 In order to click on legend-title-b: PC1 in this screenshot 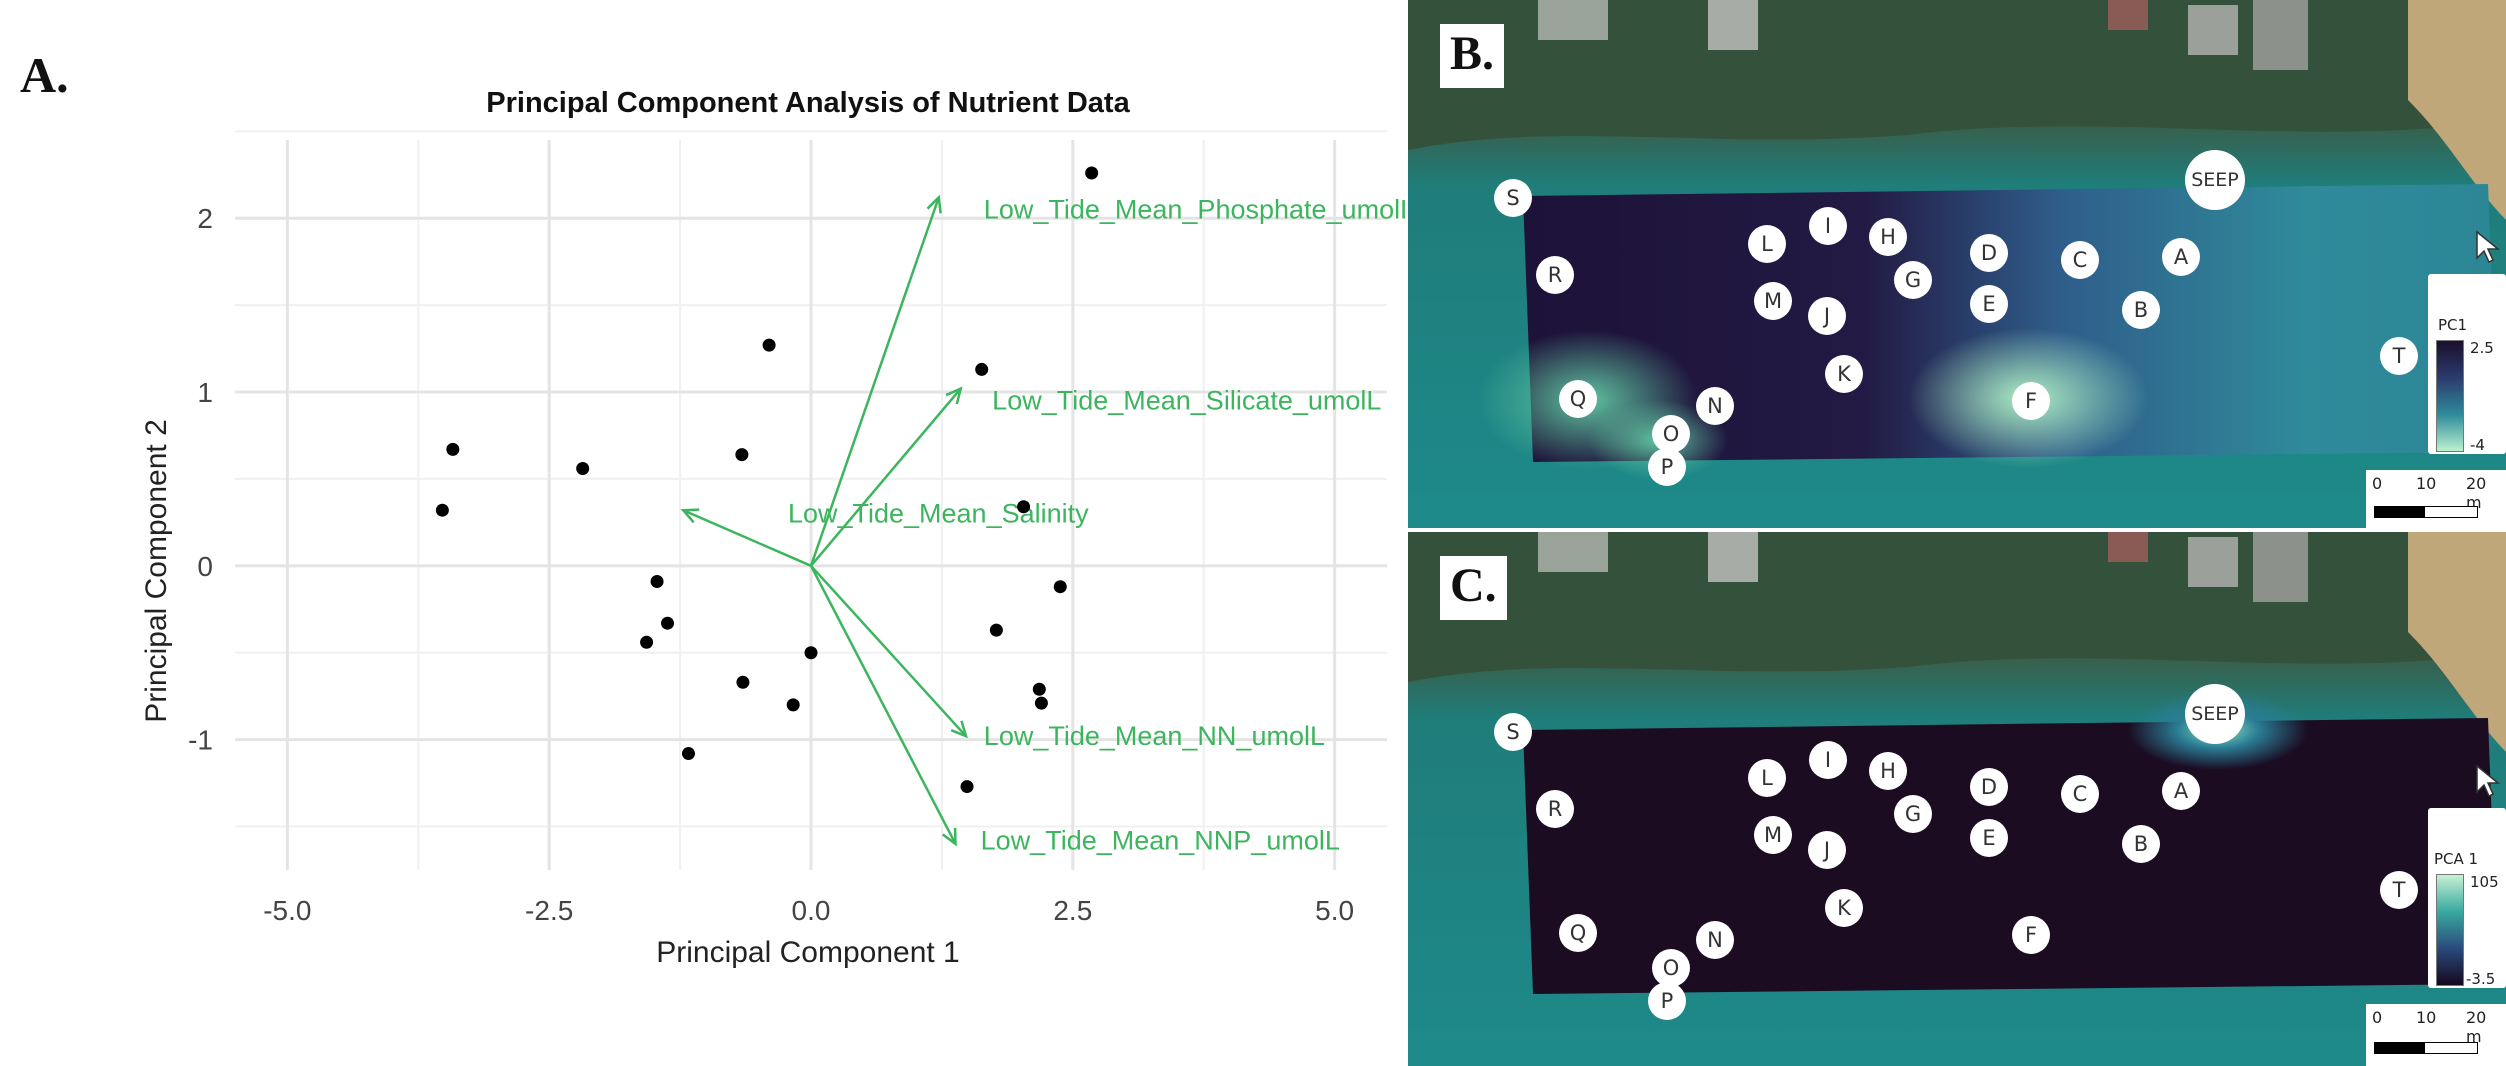, I will do `click(2453, 325)`.